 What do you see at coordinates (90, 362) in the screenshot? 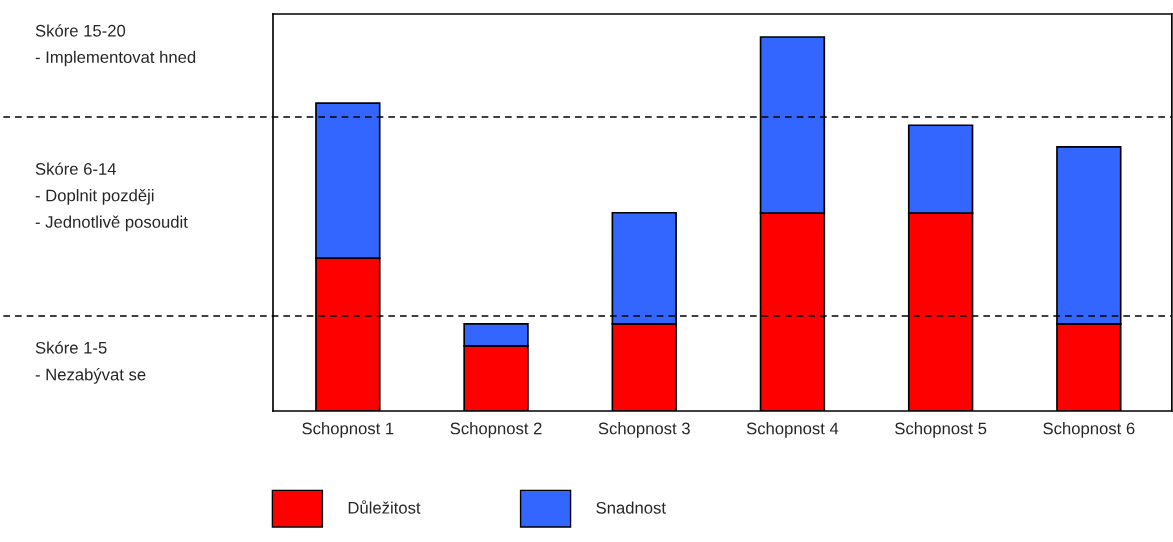
I see `text: Skóre 1-5 - Nezabývat se` at bounding box center [90, 362].